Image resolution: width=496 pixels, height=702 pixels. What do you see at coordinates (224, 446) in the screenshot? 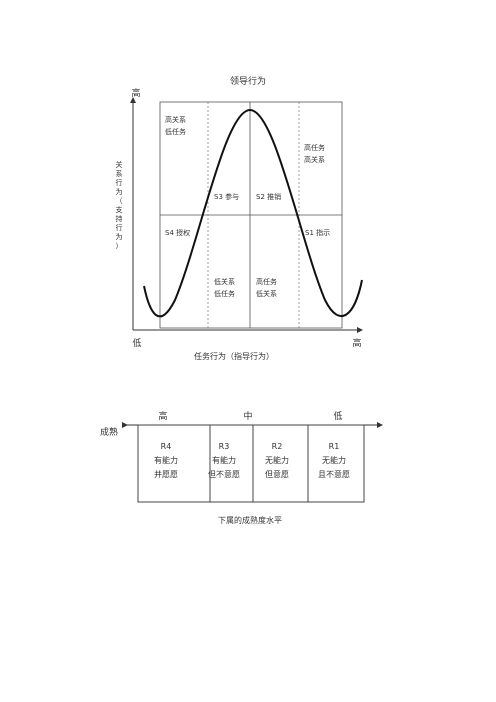
I see `level-r3-code: R3` at bounding box center [224, 446].